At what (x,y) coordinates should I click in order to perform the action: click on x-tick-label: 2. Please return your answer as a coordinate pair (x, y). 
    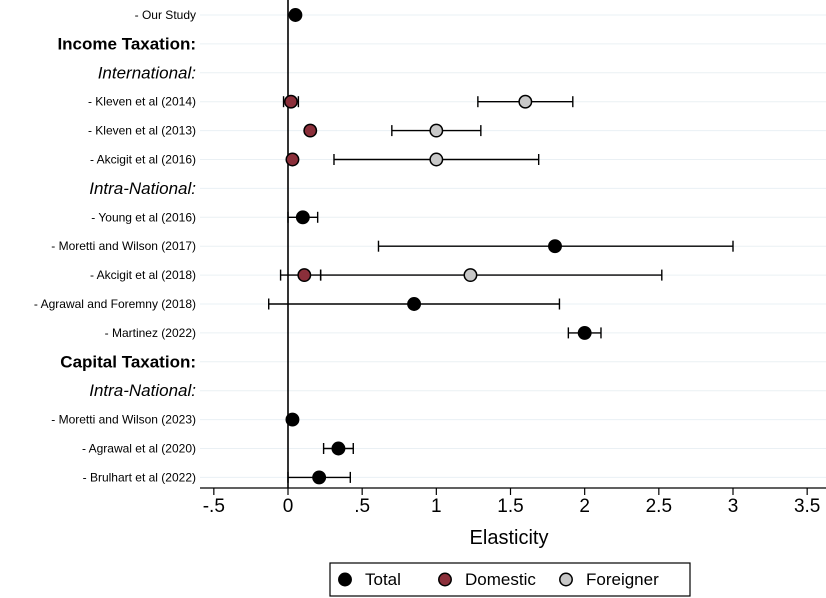
    Looking at the image, I should click on (584, 506).